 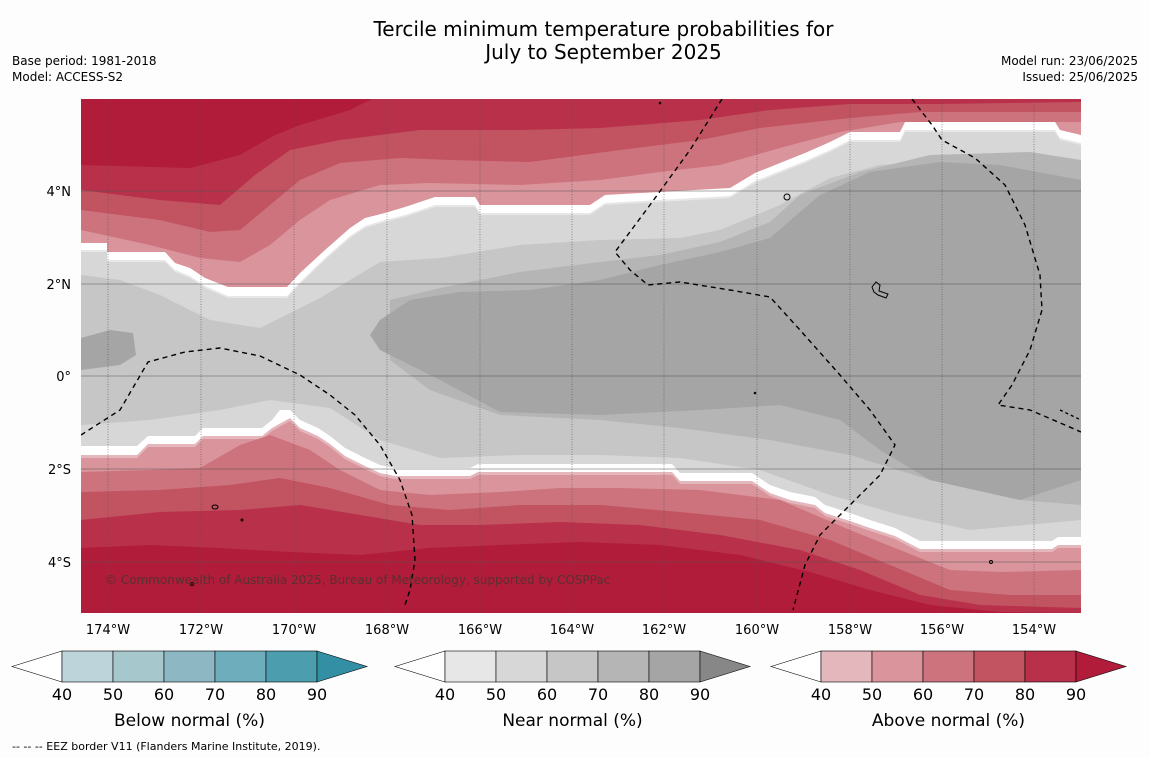 What do you see at coordinates (942, 630) in the screenshot?
I see `lon-label: 156°W` at bounding box center [942, 630].